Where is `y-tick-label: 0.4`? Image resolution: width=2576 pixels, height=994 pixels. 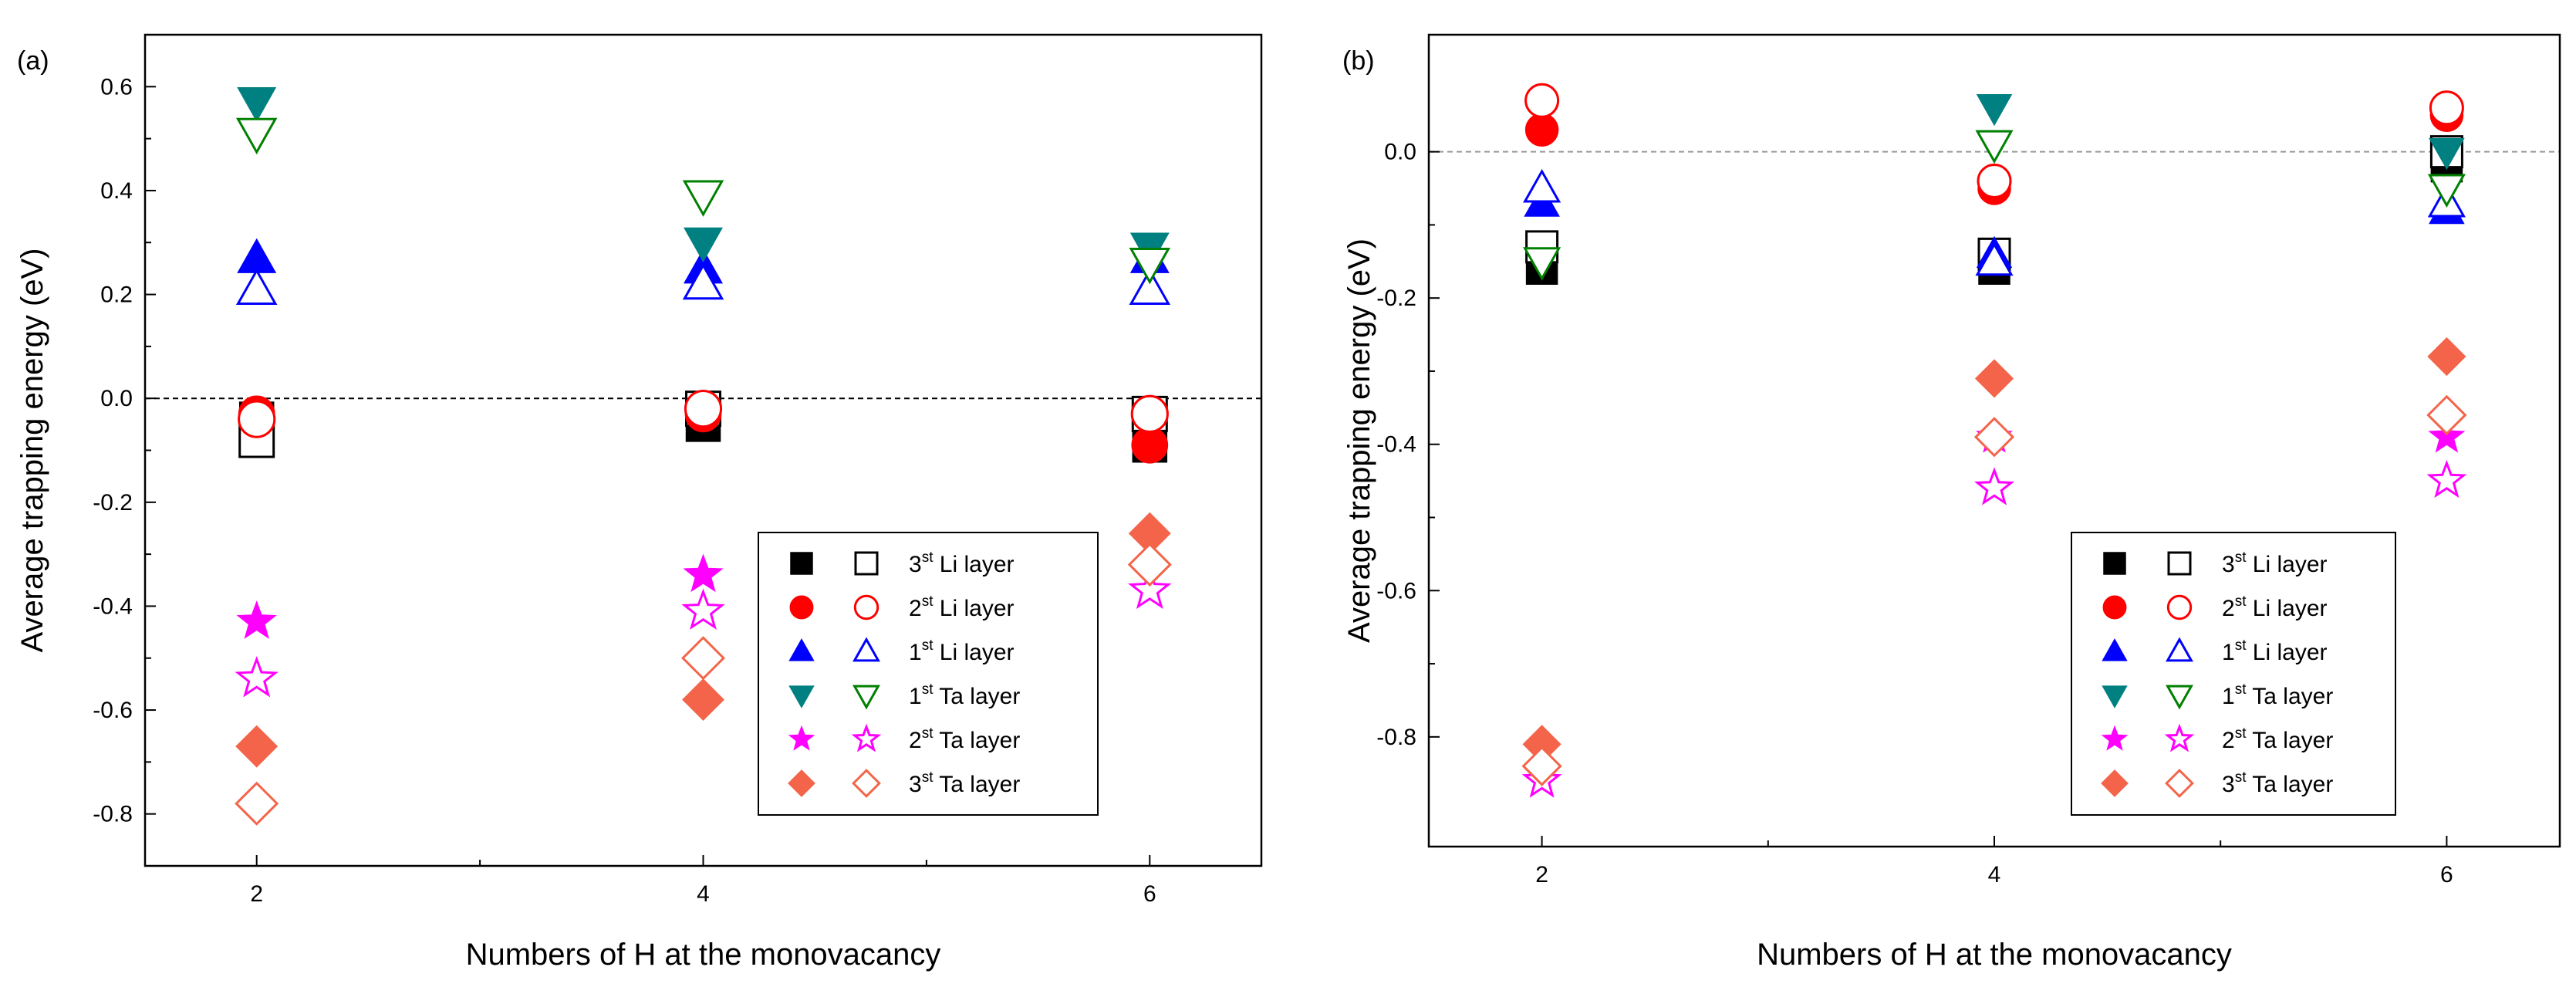 y-tick-label: 0.4 is located at coordinates (116, 191).